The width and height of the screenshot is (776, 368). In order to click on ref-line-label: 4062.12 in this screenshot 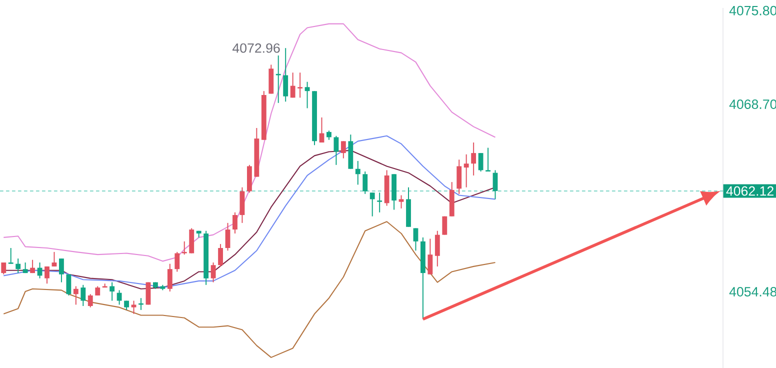, I will do `click(750, 191)`.